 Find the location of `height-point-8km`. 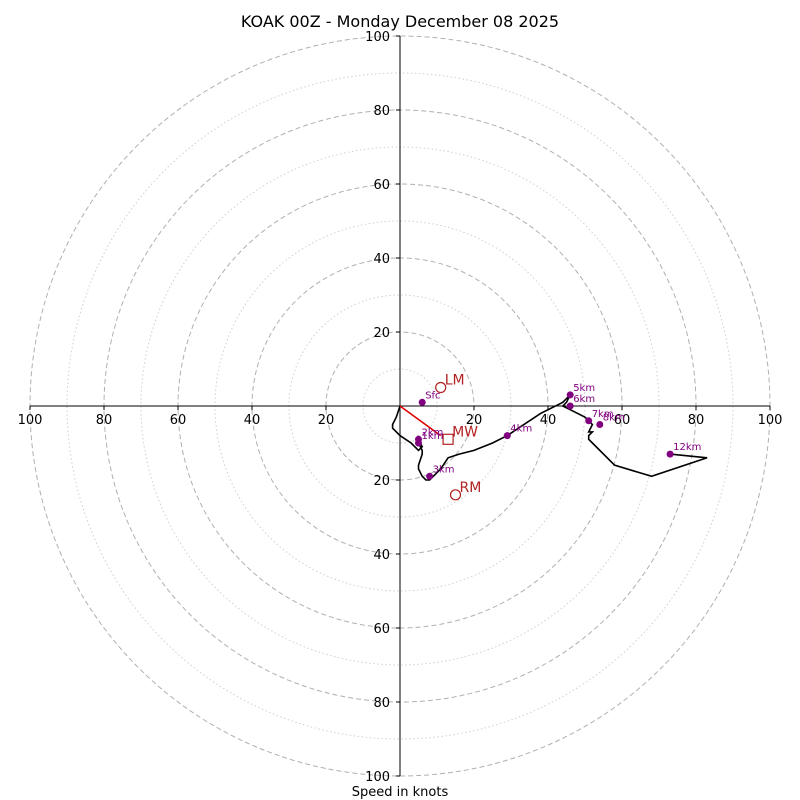

height-point-8km is located at coordinates (600, 424).